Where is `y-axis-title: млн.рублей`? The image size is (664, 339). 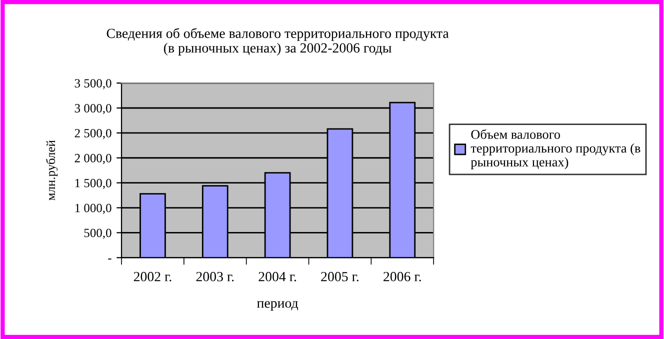 y-axis-title: млн.рублей is located at coordinates (52, 170).